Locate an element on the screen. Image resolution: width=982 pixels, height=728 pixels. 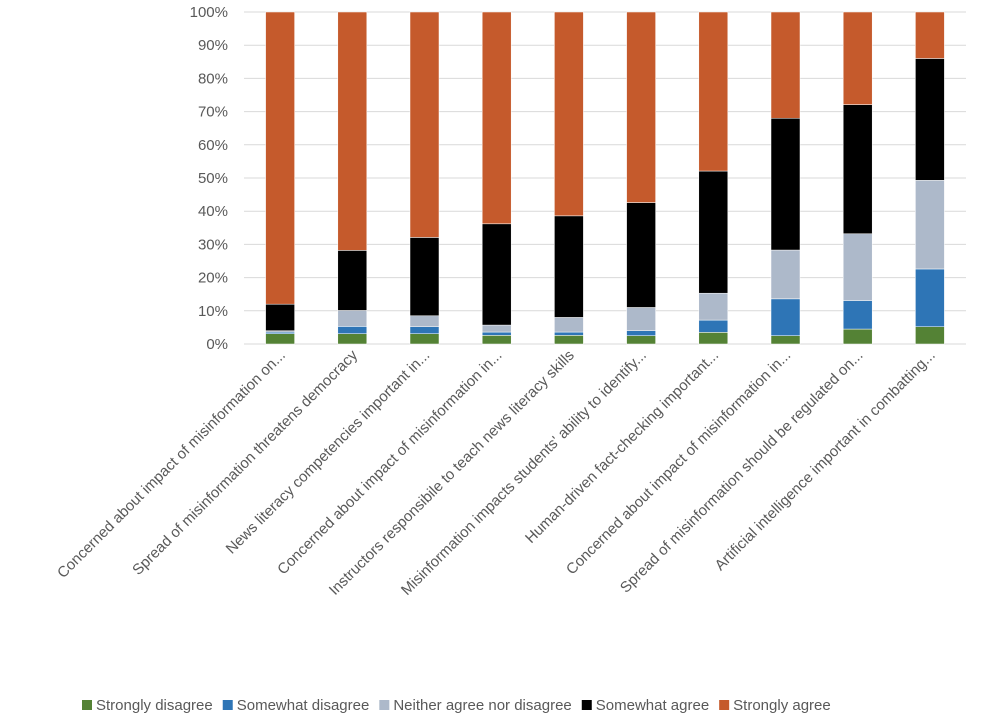
legend-item: Neither agree nor disagree is located at coordinates (475, 705).